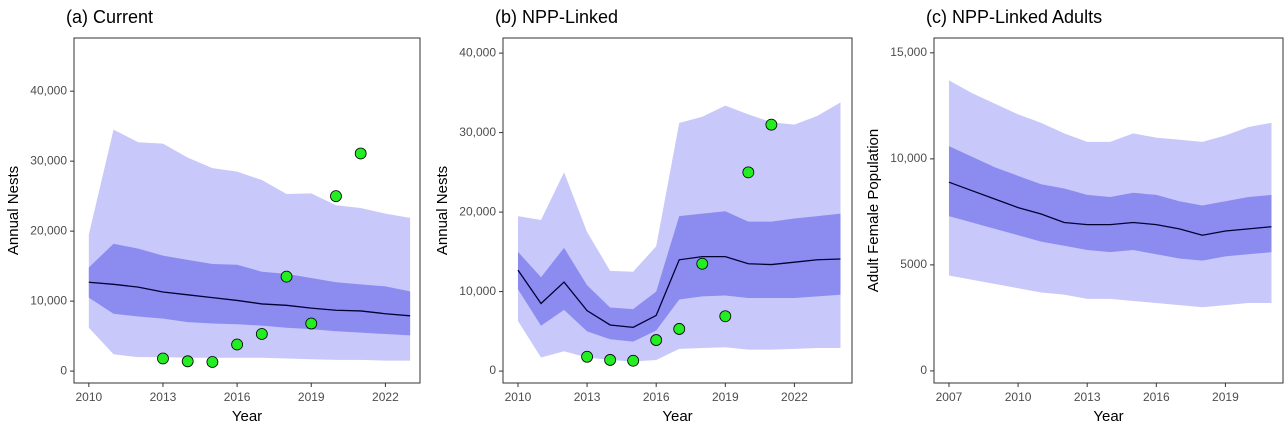 Image resolution: width=1285 pixels, height=429 pixels. What do you see at coordinates (556, 17) in the screenshot?
I see `panel-title: (b) NPP-Linked` at bounding box center [556, 17].